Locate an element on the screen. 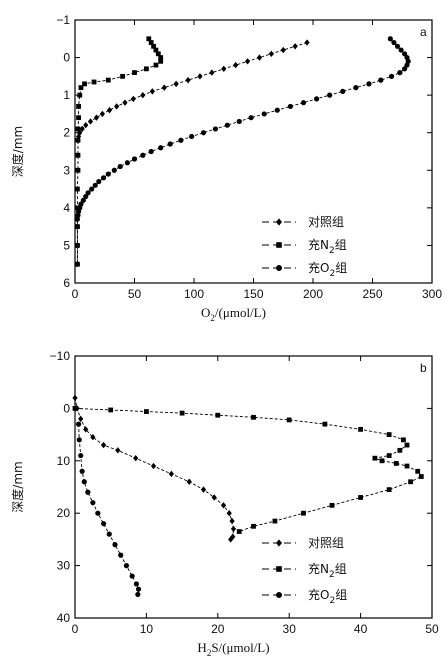 The width and height of the screenshot is (446, 671). x-tick-label: 250 is located at coordinates (372, 294).